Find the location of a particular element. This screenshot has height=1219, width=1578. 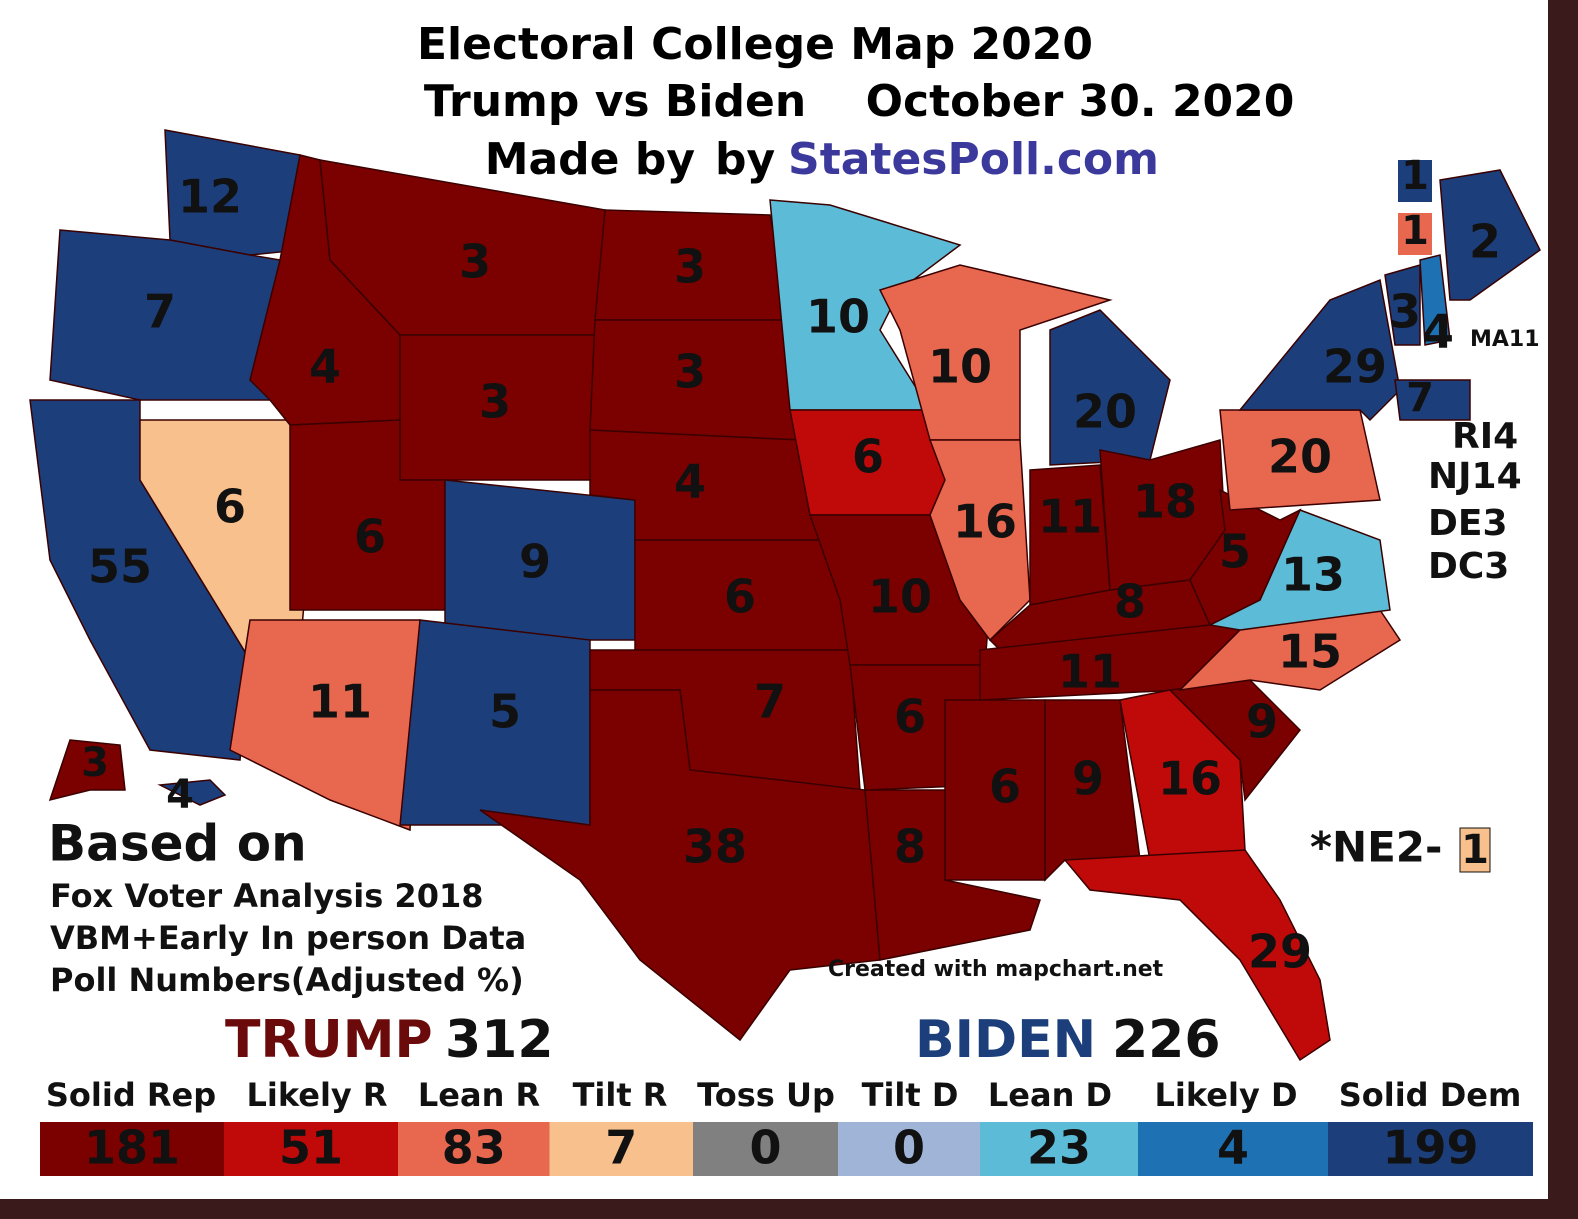

state-label: 12 is located at coordinates (210, 197).